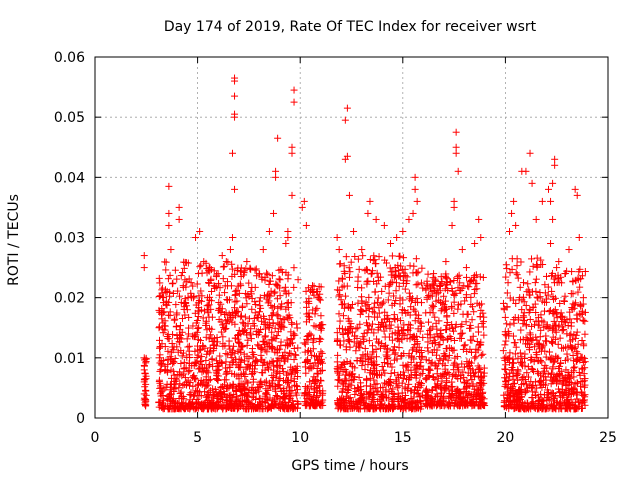 This screenshot has height=480, width=640. I want to click on y-tick-label: 0.04, so click(69, 178).